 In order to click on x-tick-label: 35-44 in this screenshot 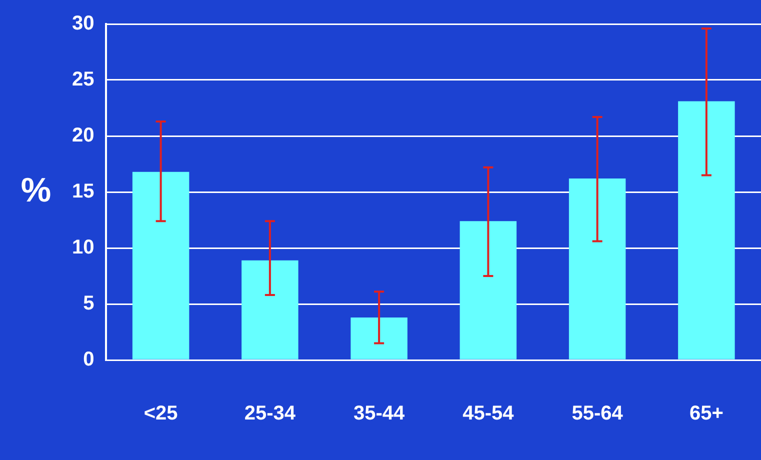, I will do `click(379, 413)`.